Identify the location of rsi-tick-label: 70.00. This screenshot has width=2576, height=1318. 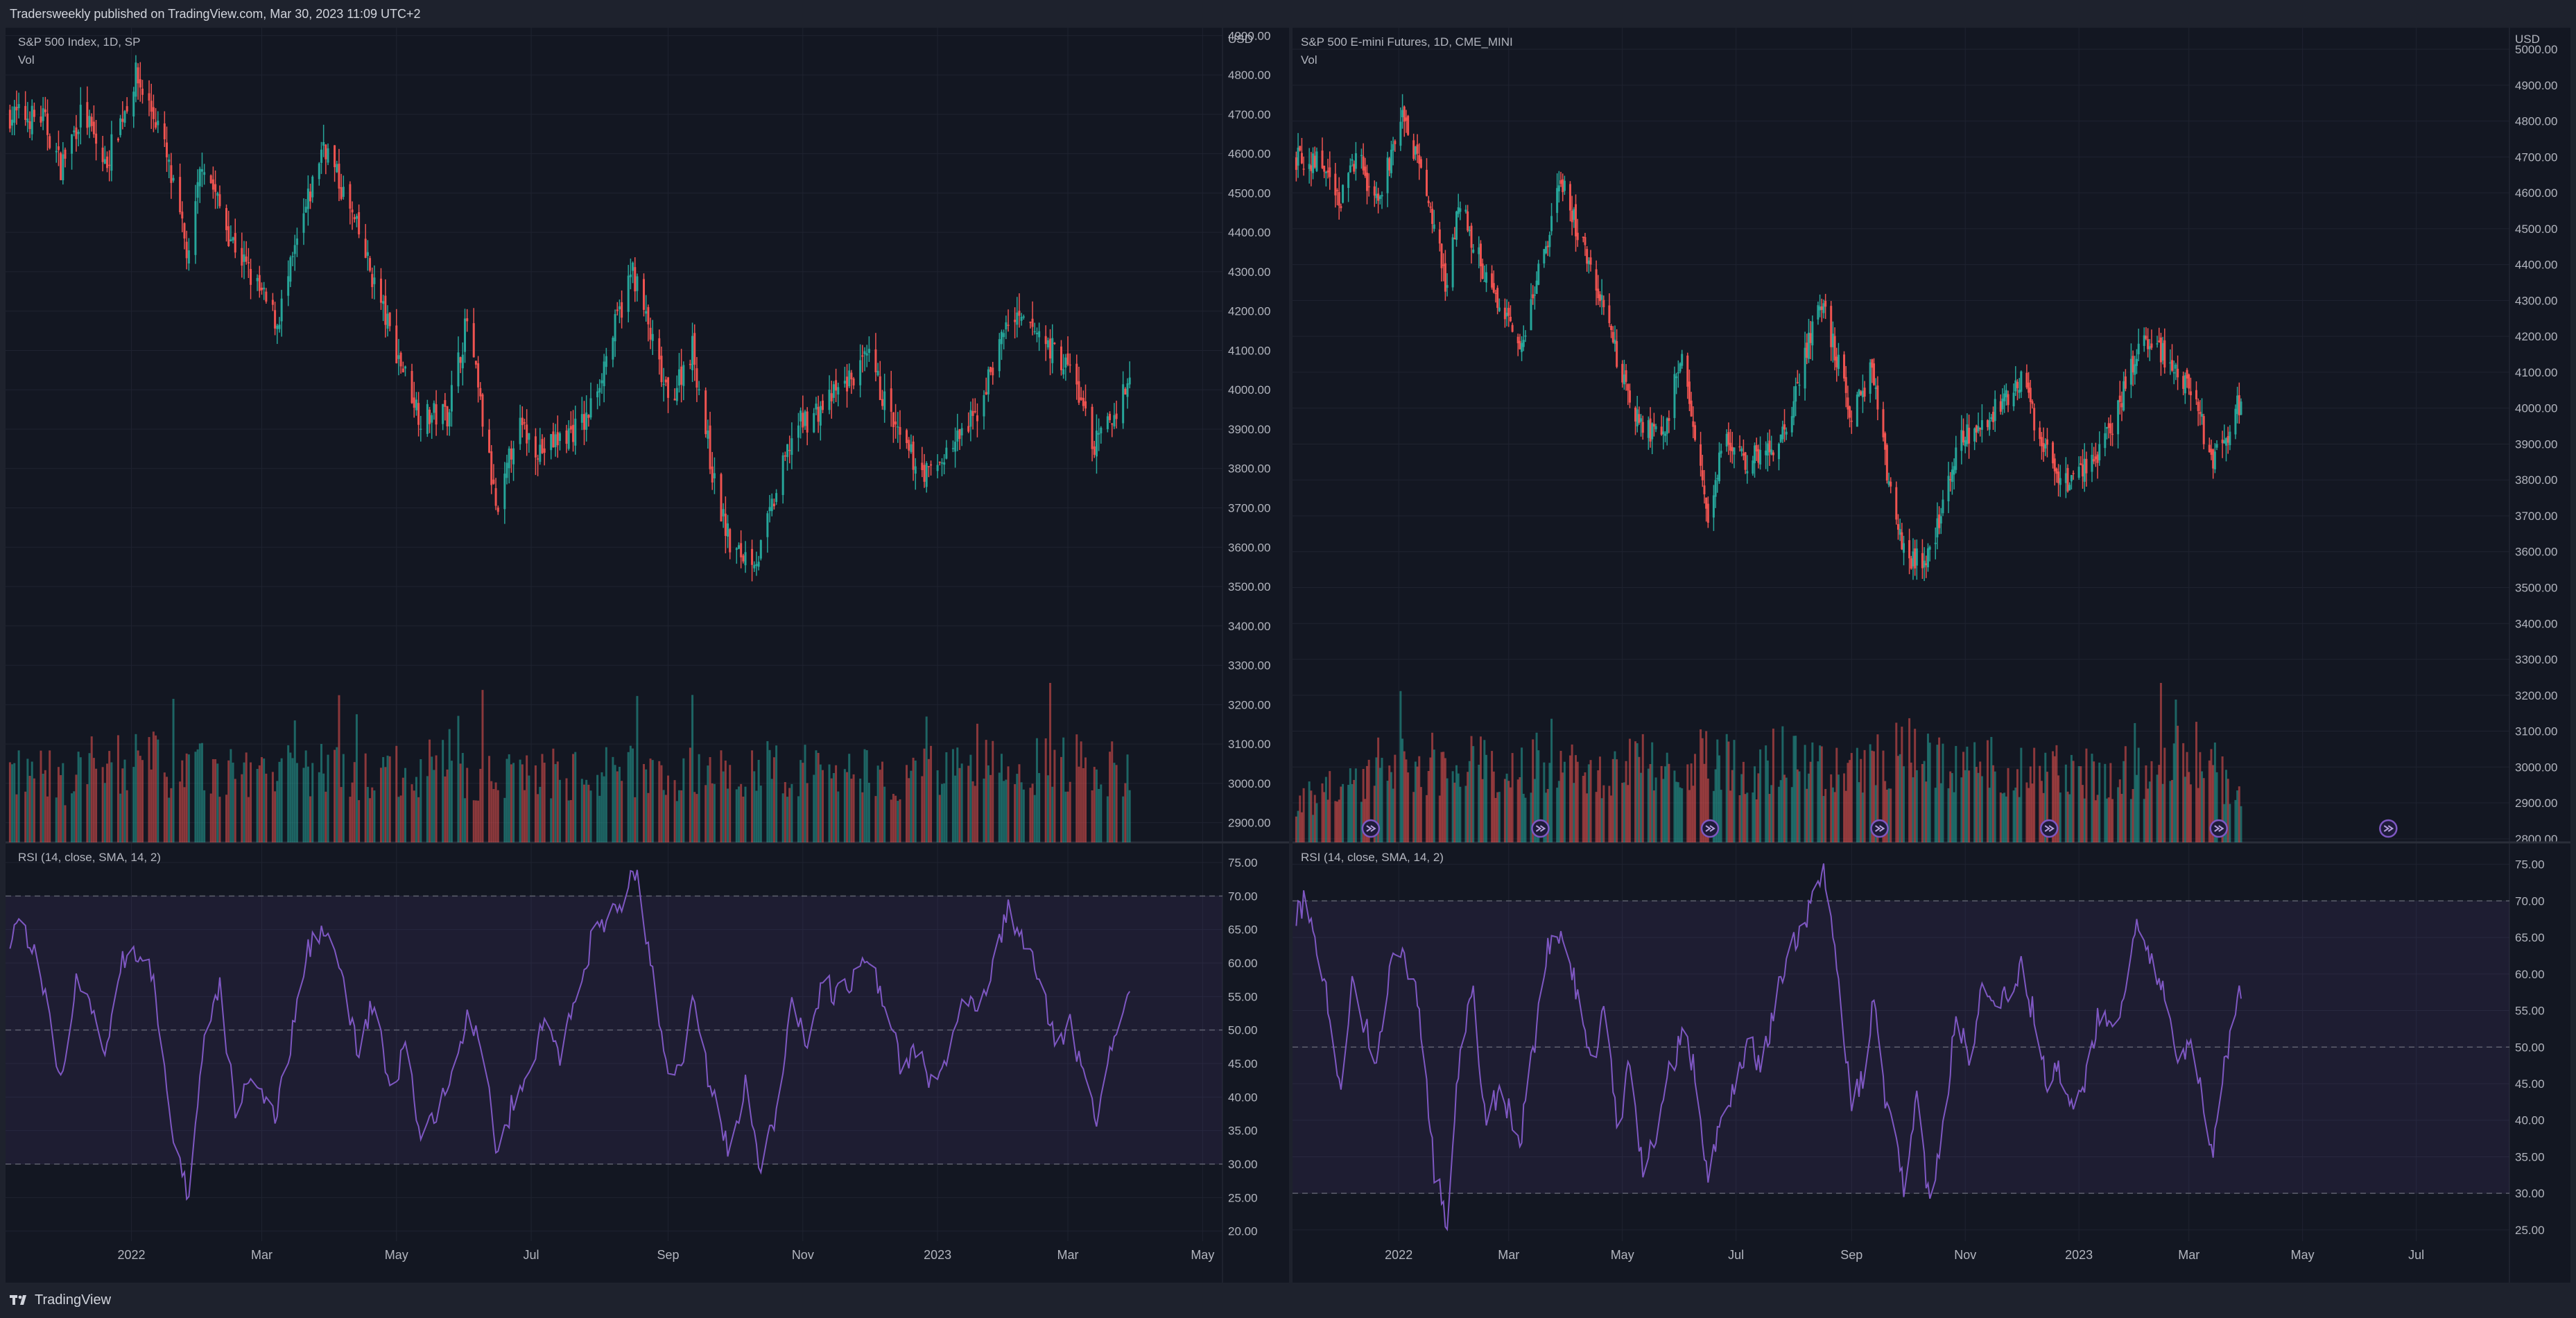
(2530, 901).